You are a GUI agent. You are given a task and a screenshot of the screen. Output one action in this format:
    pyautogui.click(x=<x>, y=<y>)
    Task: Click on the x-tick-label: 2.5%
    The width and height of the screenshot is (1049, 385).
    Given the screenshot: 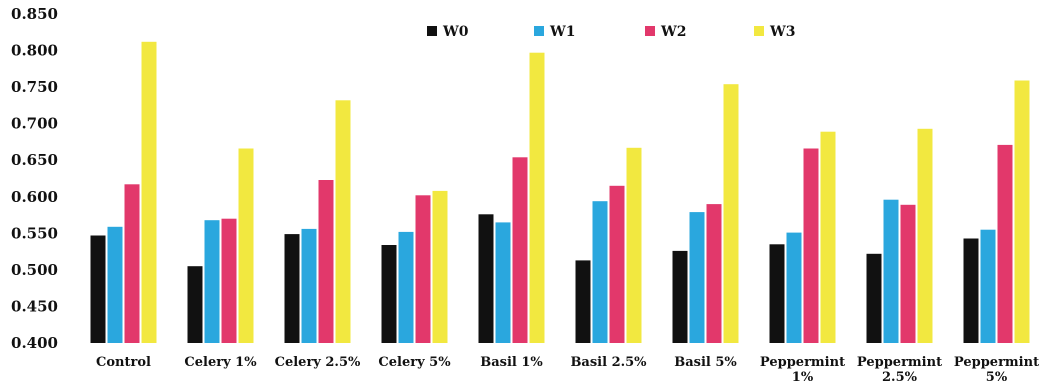 What is the action you would take?
    pyautogui.click(x=900, y=377)
    